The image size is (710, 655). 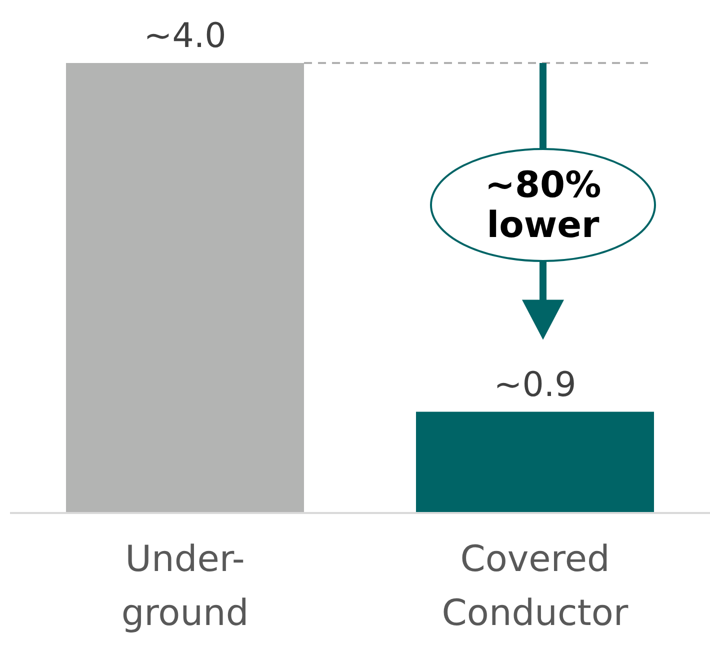 I want to click on x-tick-label: Covered Conductor, so click(x=535, y=586).